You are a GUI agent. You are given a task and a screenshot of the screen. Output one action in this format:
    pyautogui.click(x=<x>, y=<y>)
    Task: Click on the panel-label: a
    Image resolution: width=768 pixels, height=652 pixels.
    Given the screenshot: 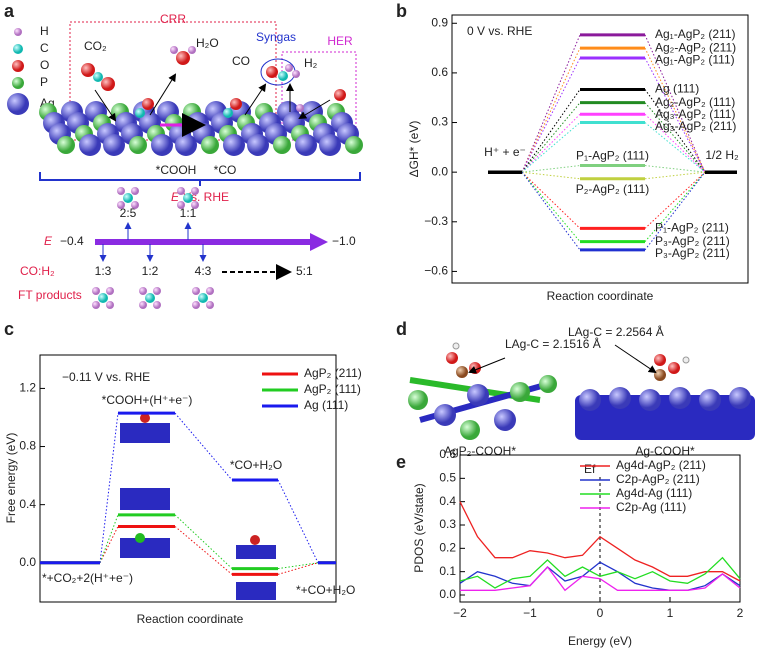 What is the action you would take?
    pyautogui.click(x=9, y=11)
    